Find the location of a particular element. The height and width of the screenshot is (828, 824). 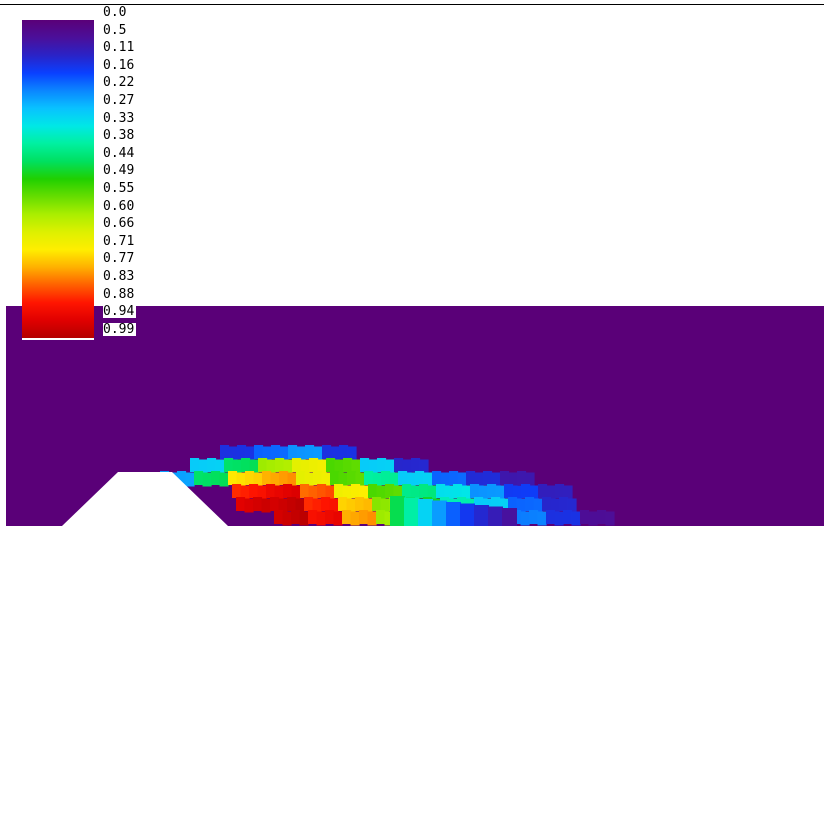

colorbar-tick-label: 0.99 is located at coordinates (120, 329).